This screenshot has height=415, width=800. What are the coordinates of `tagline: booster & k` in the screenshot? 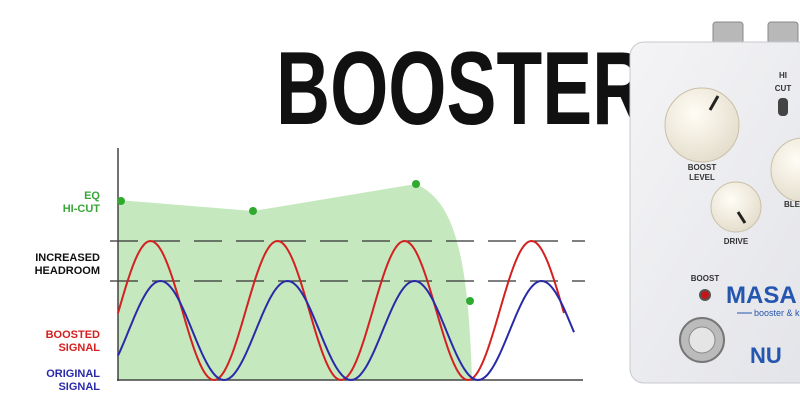 It's located at (777, 313).